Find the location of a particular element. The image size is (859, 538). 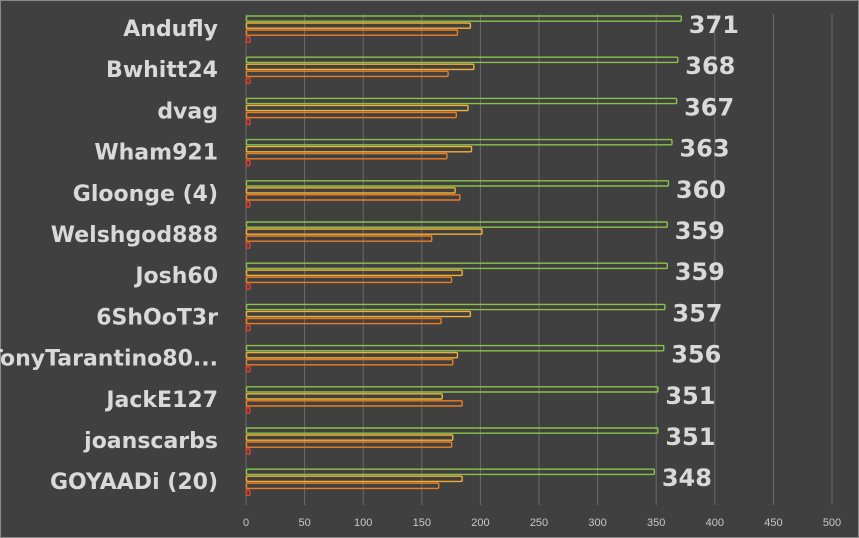

total-value-label: 371 is located at coordinates (714, 25).